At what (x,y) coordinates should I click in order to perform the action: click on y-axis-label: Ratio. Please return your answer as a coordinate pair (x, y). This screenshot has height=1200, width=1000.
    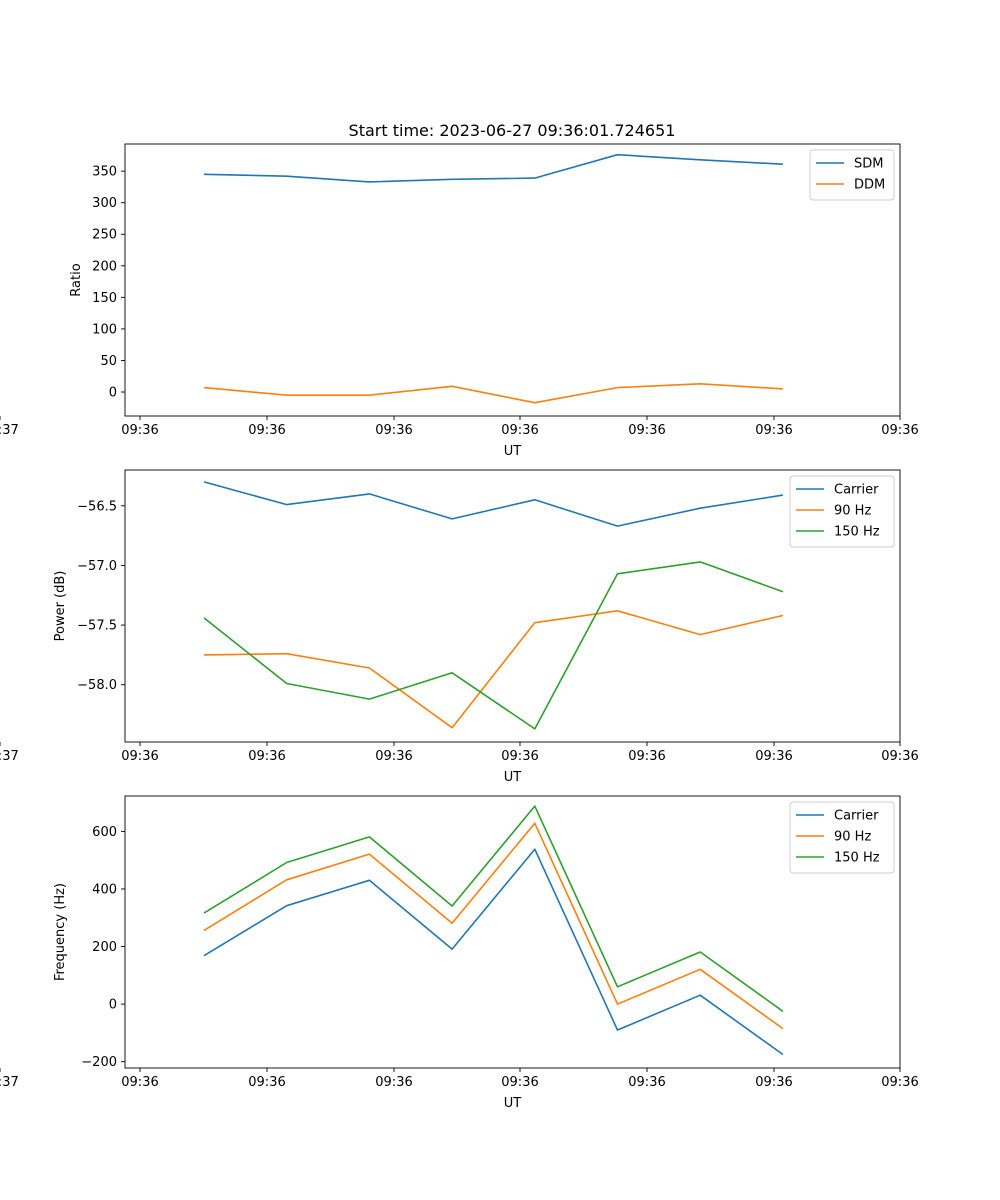
    Looking at the image, I should click on (76, 279).